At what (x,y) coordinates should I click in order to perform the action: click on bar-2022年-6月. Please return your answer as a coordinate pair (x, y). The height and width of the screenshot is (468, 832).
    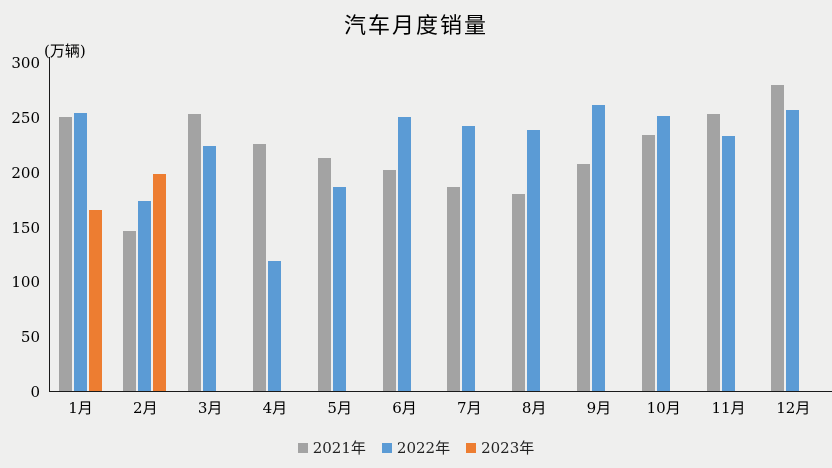
    Looking at the image, I should click on (404, 254).